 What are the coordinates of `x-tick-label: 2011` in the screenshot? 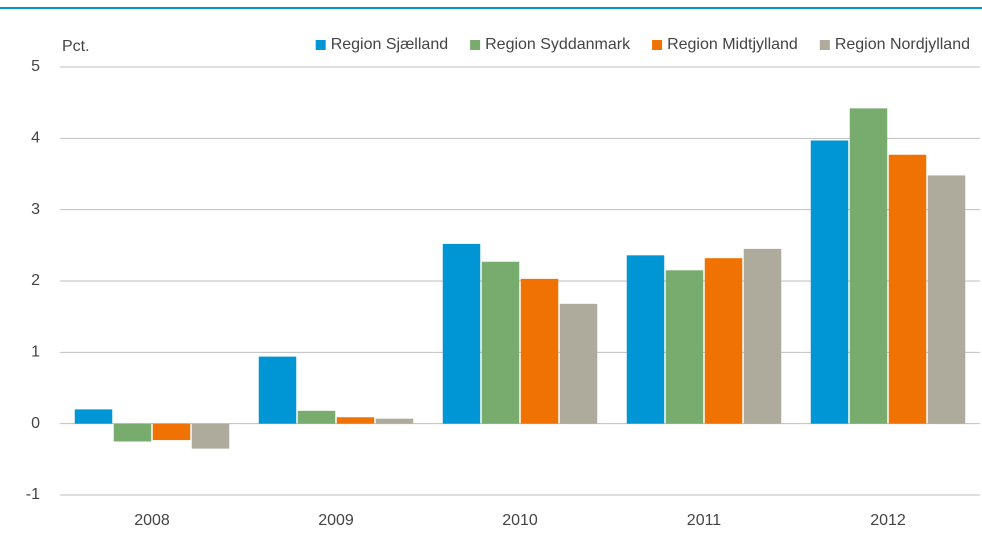 It's located at (704, 520).